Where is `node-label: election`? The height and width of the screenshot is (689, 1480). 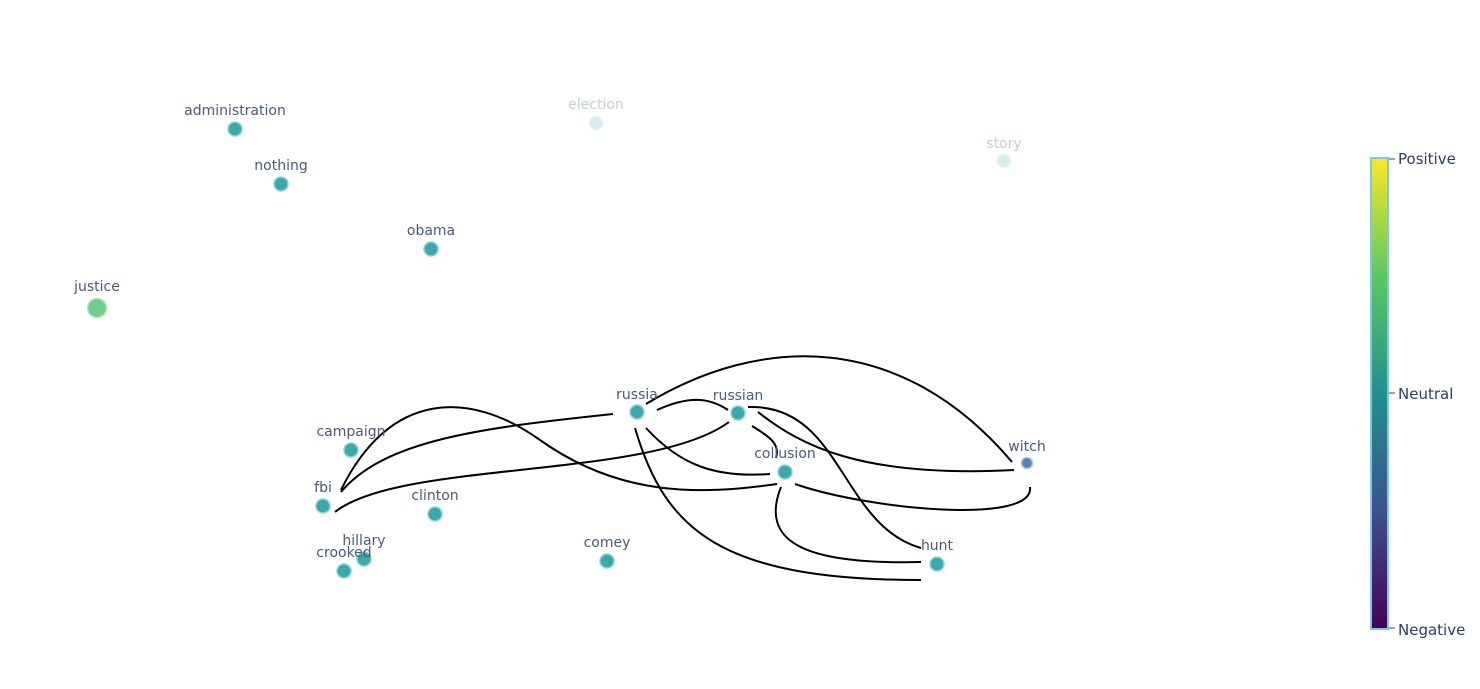 node-label: election is located at coordinates (596, 105).